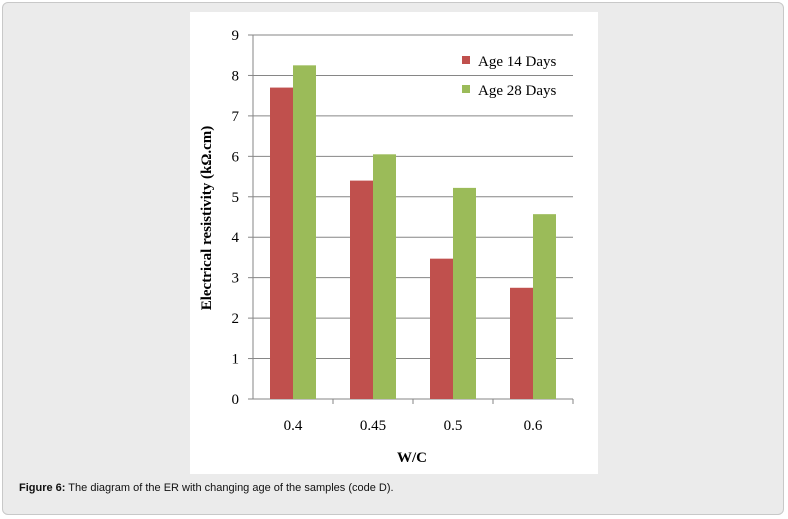 This screenshot has height=519, width=788. Describe the element at coordinates (236, 117) in the screenshot. I see `y-tick-label-7: 7` at that location.